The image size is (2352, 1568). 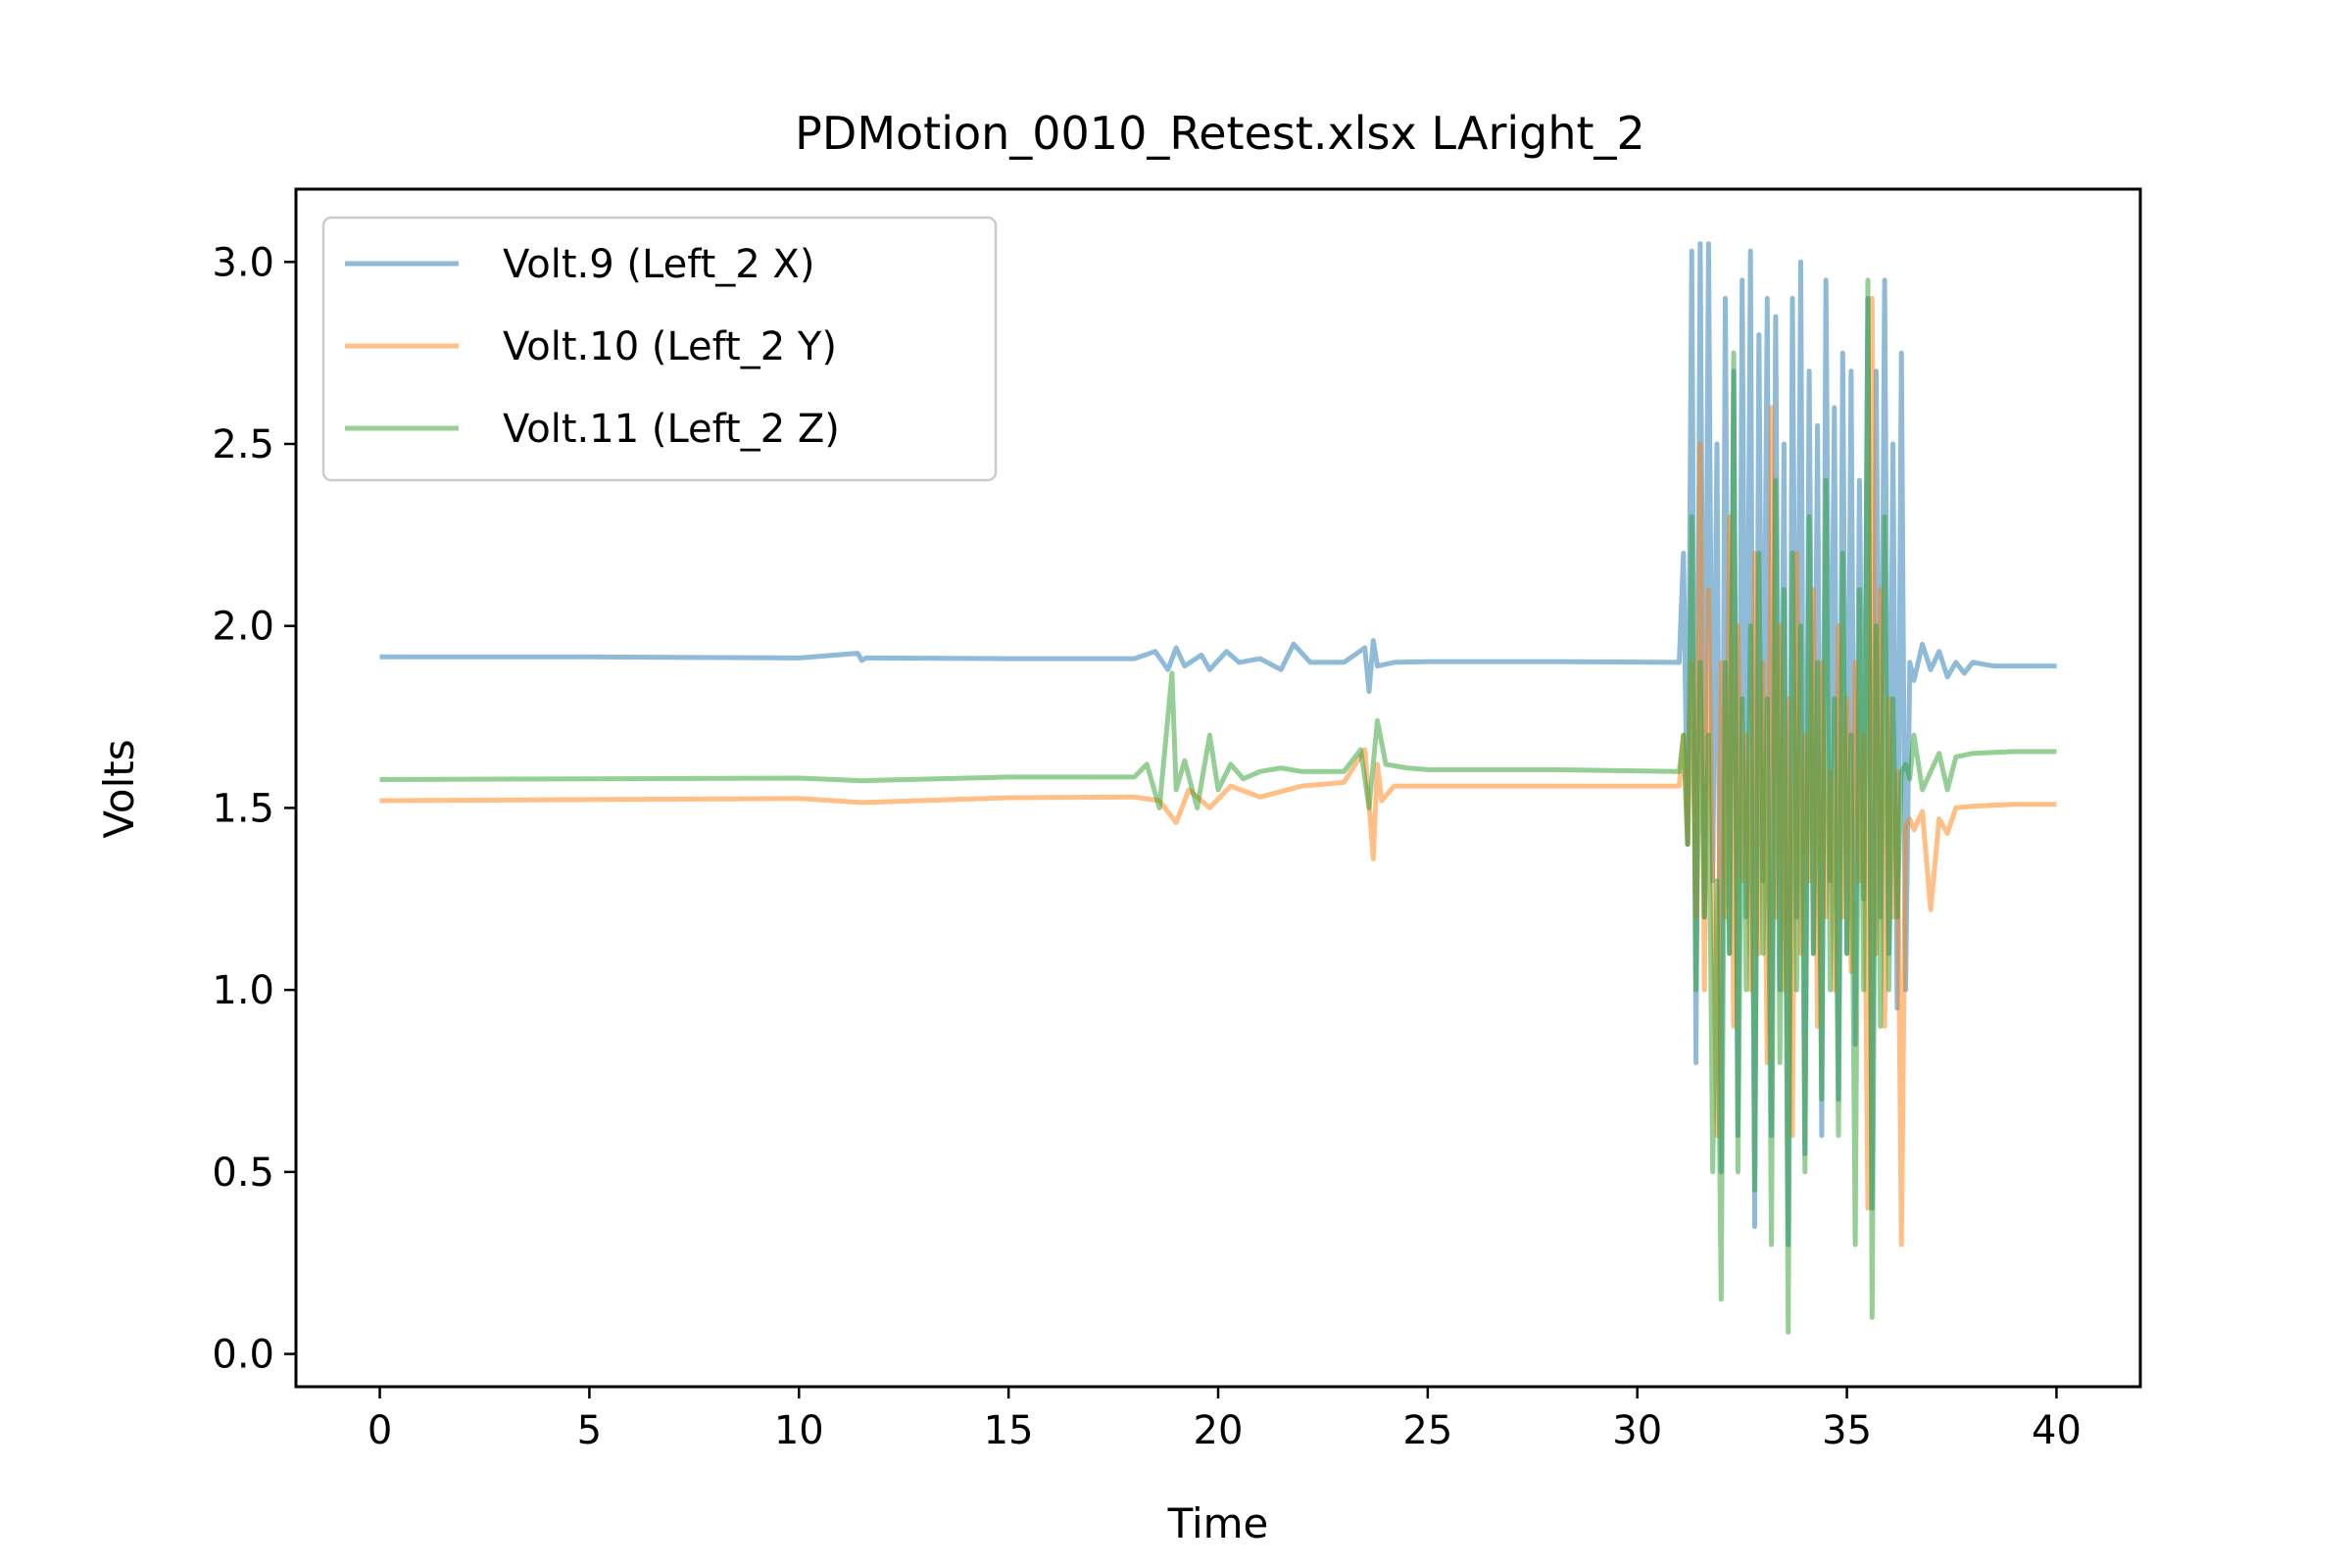 What do you see at coordinates (1219, 1430) in the screenshot?
I see `x-tick-label: 20` at bounding box center [1219, 1430].